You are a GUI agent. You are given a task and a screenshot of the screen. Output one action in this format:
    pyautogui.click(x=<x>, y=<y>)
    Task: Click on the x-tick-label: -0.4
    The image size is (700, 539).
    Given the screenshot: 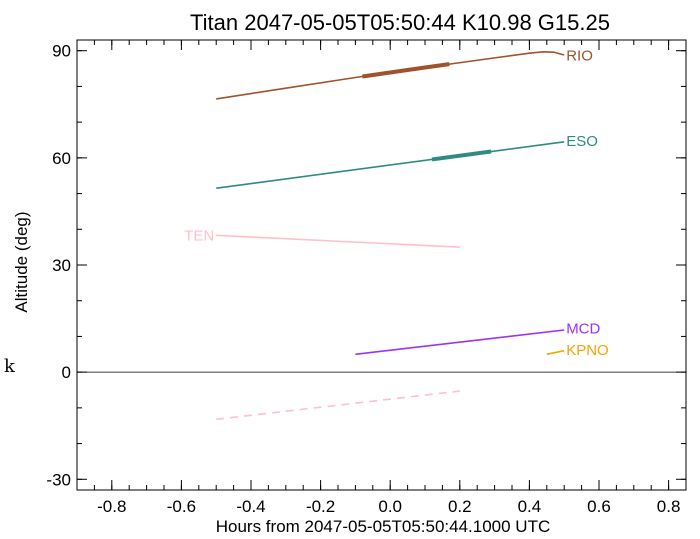 What is the action you would take?
    pyautogui.click(x=250, y=506)
    